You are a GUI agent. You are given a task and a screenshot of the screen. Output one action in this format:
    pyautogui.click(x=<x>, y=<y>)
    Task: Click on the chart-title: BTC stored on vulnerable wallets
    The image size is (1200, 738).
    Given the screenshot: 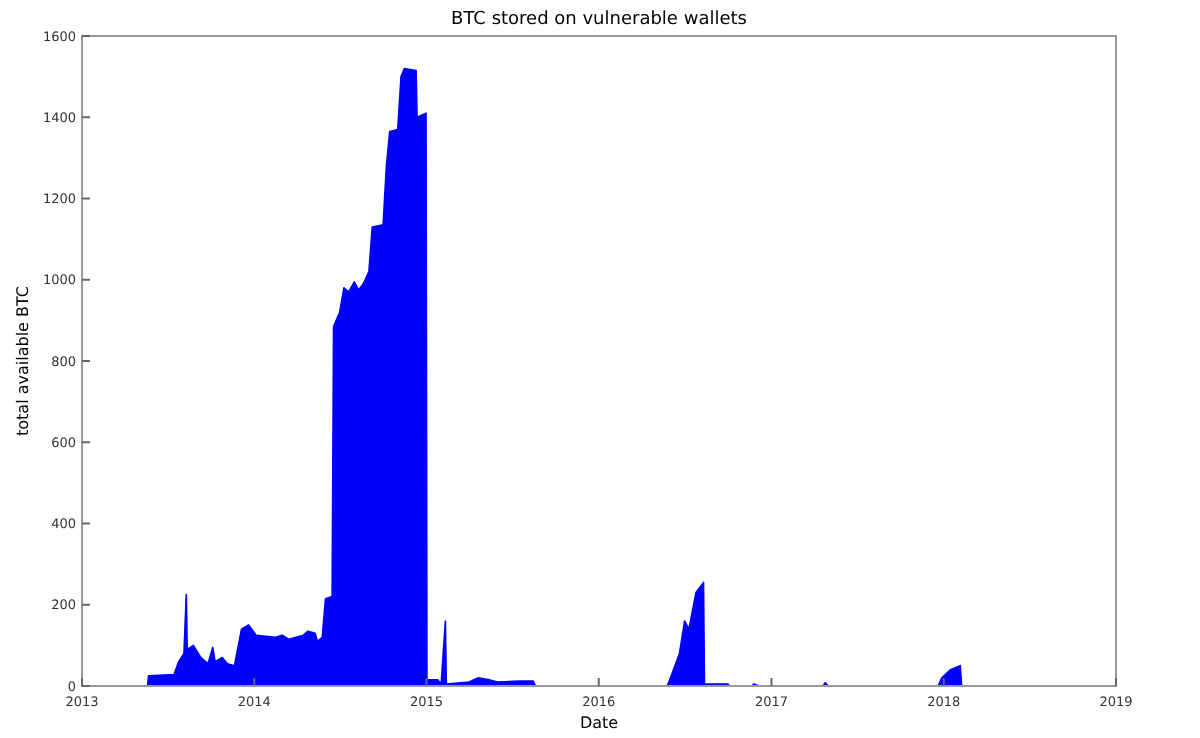 What is the action you would take?
    pyautogui.click(x=599, y=20)
    